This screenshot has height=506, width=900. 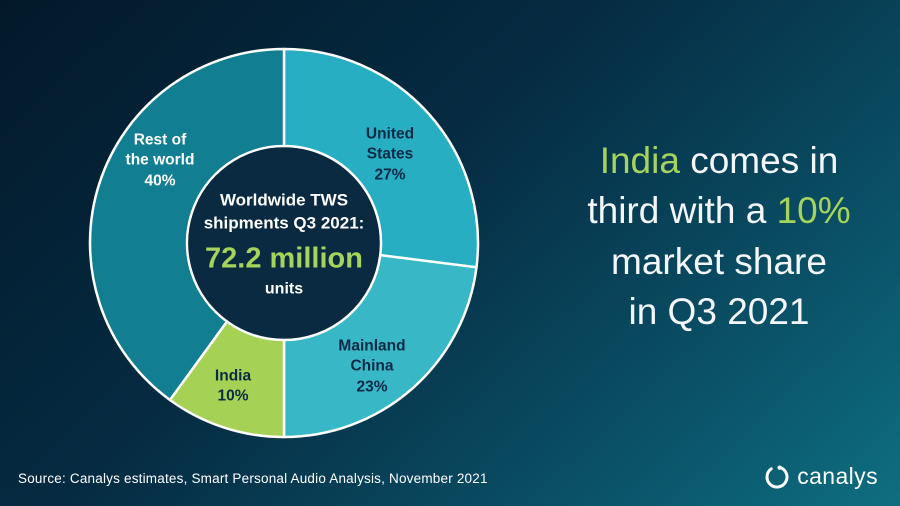 I want to click on headline-text: market share in Q3 2021, so click(x=719, y=286).